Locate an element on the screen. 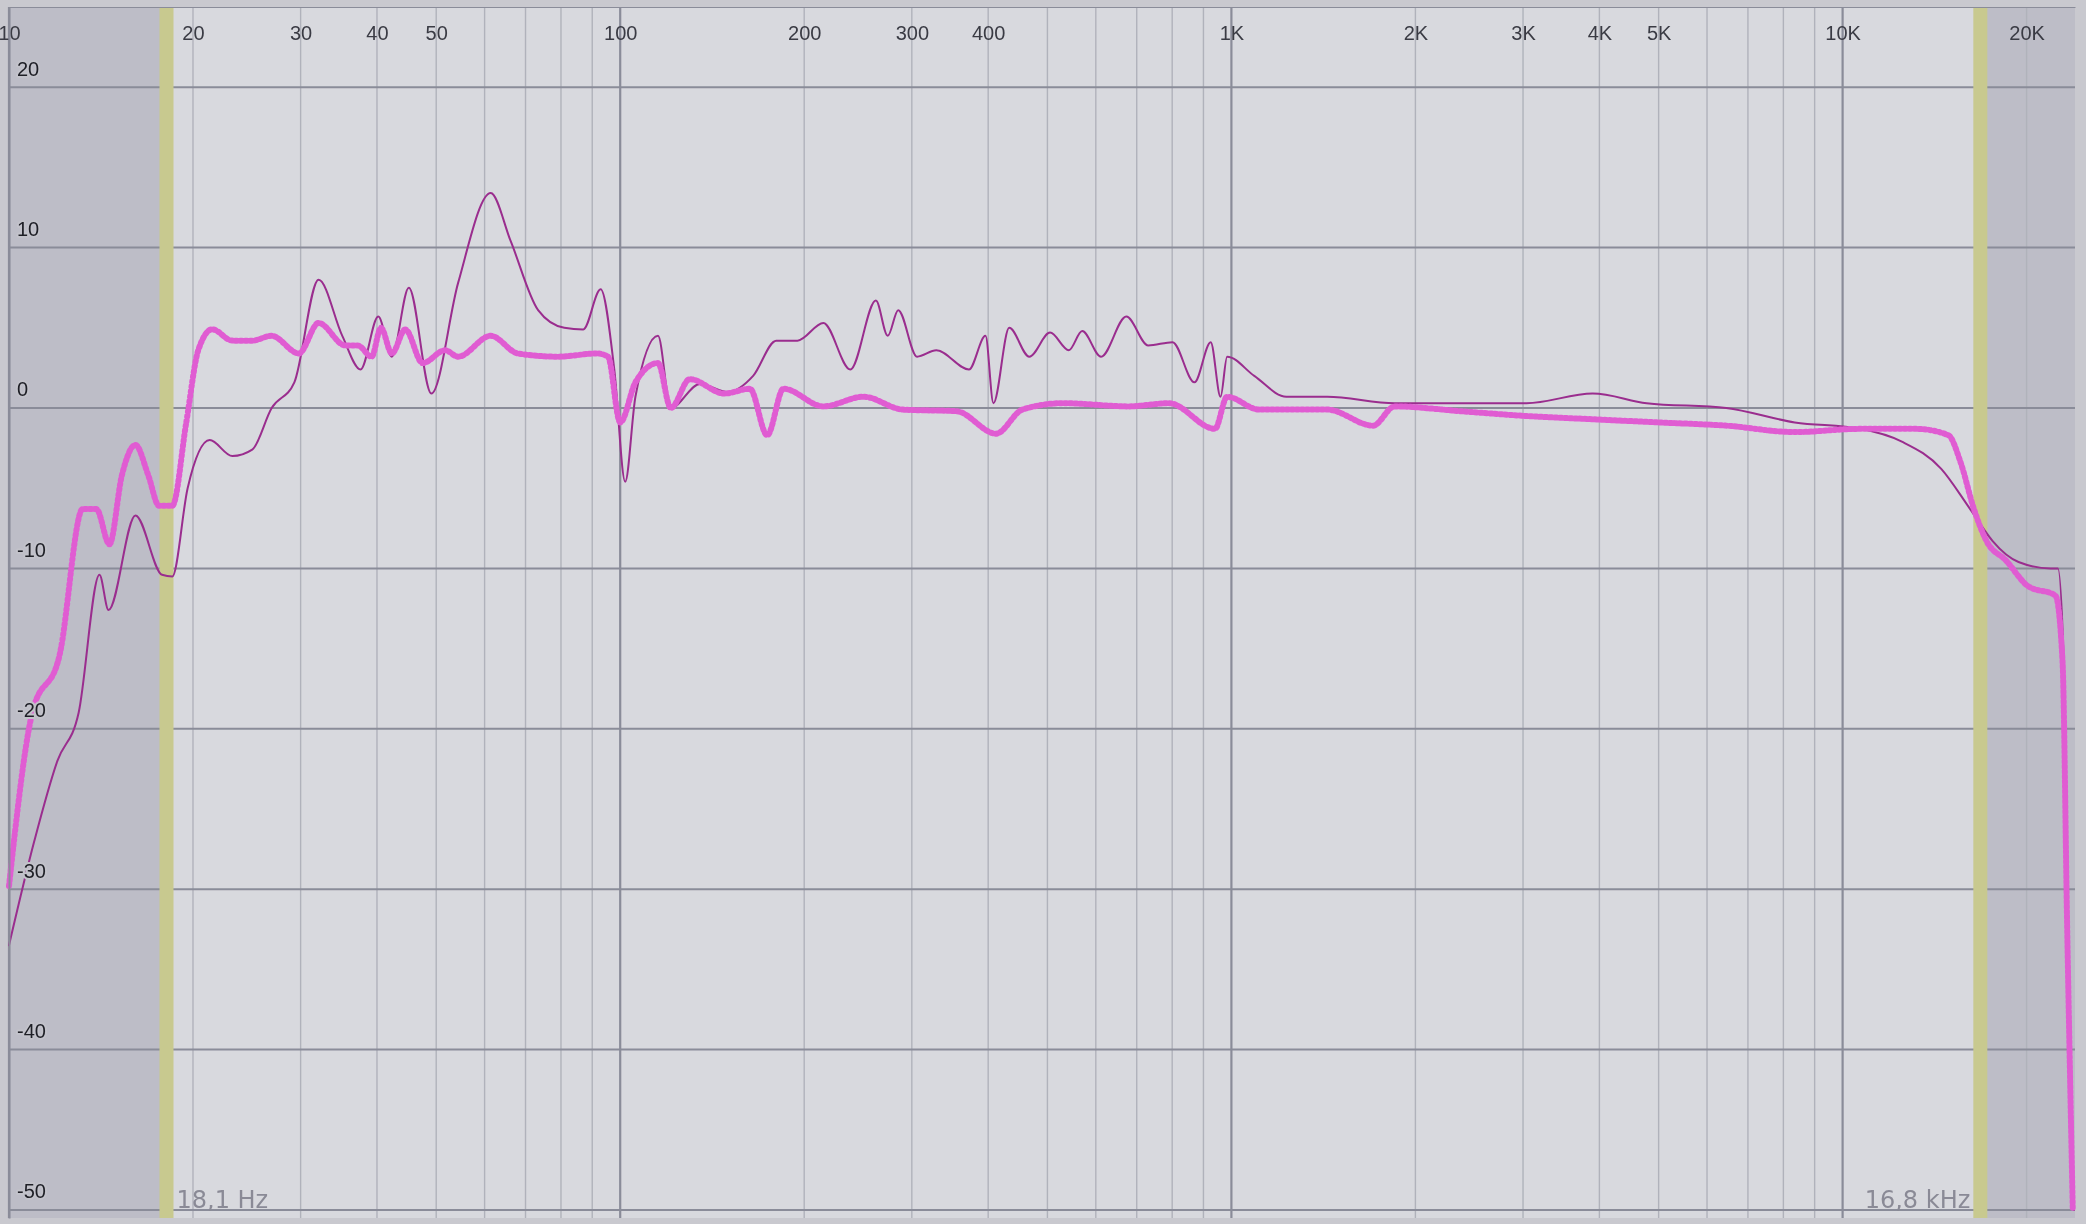 This screenshot has width=2086, height=1224. x-tick-label: 20 is located at coordinates (193, 33).